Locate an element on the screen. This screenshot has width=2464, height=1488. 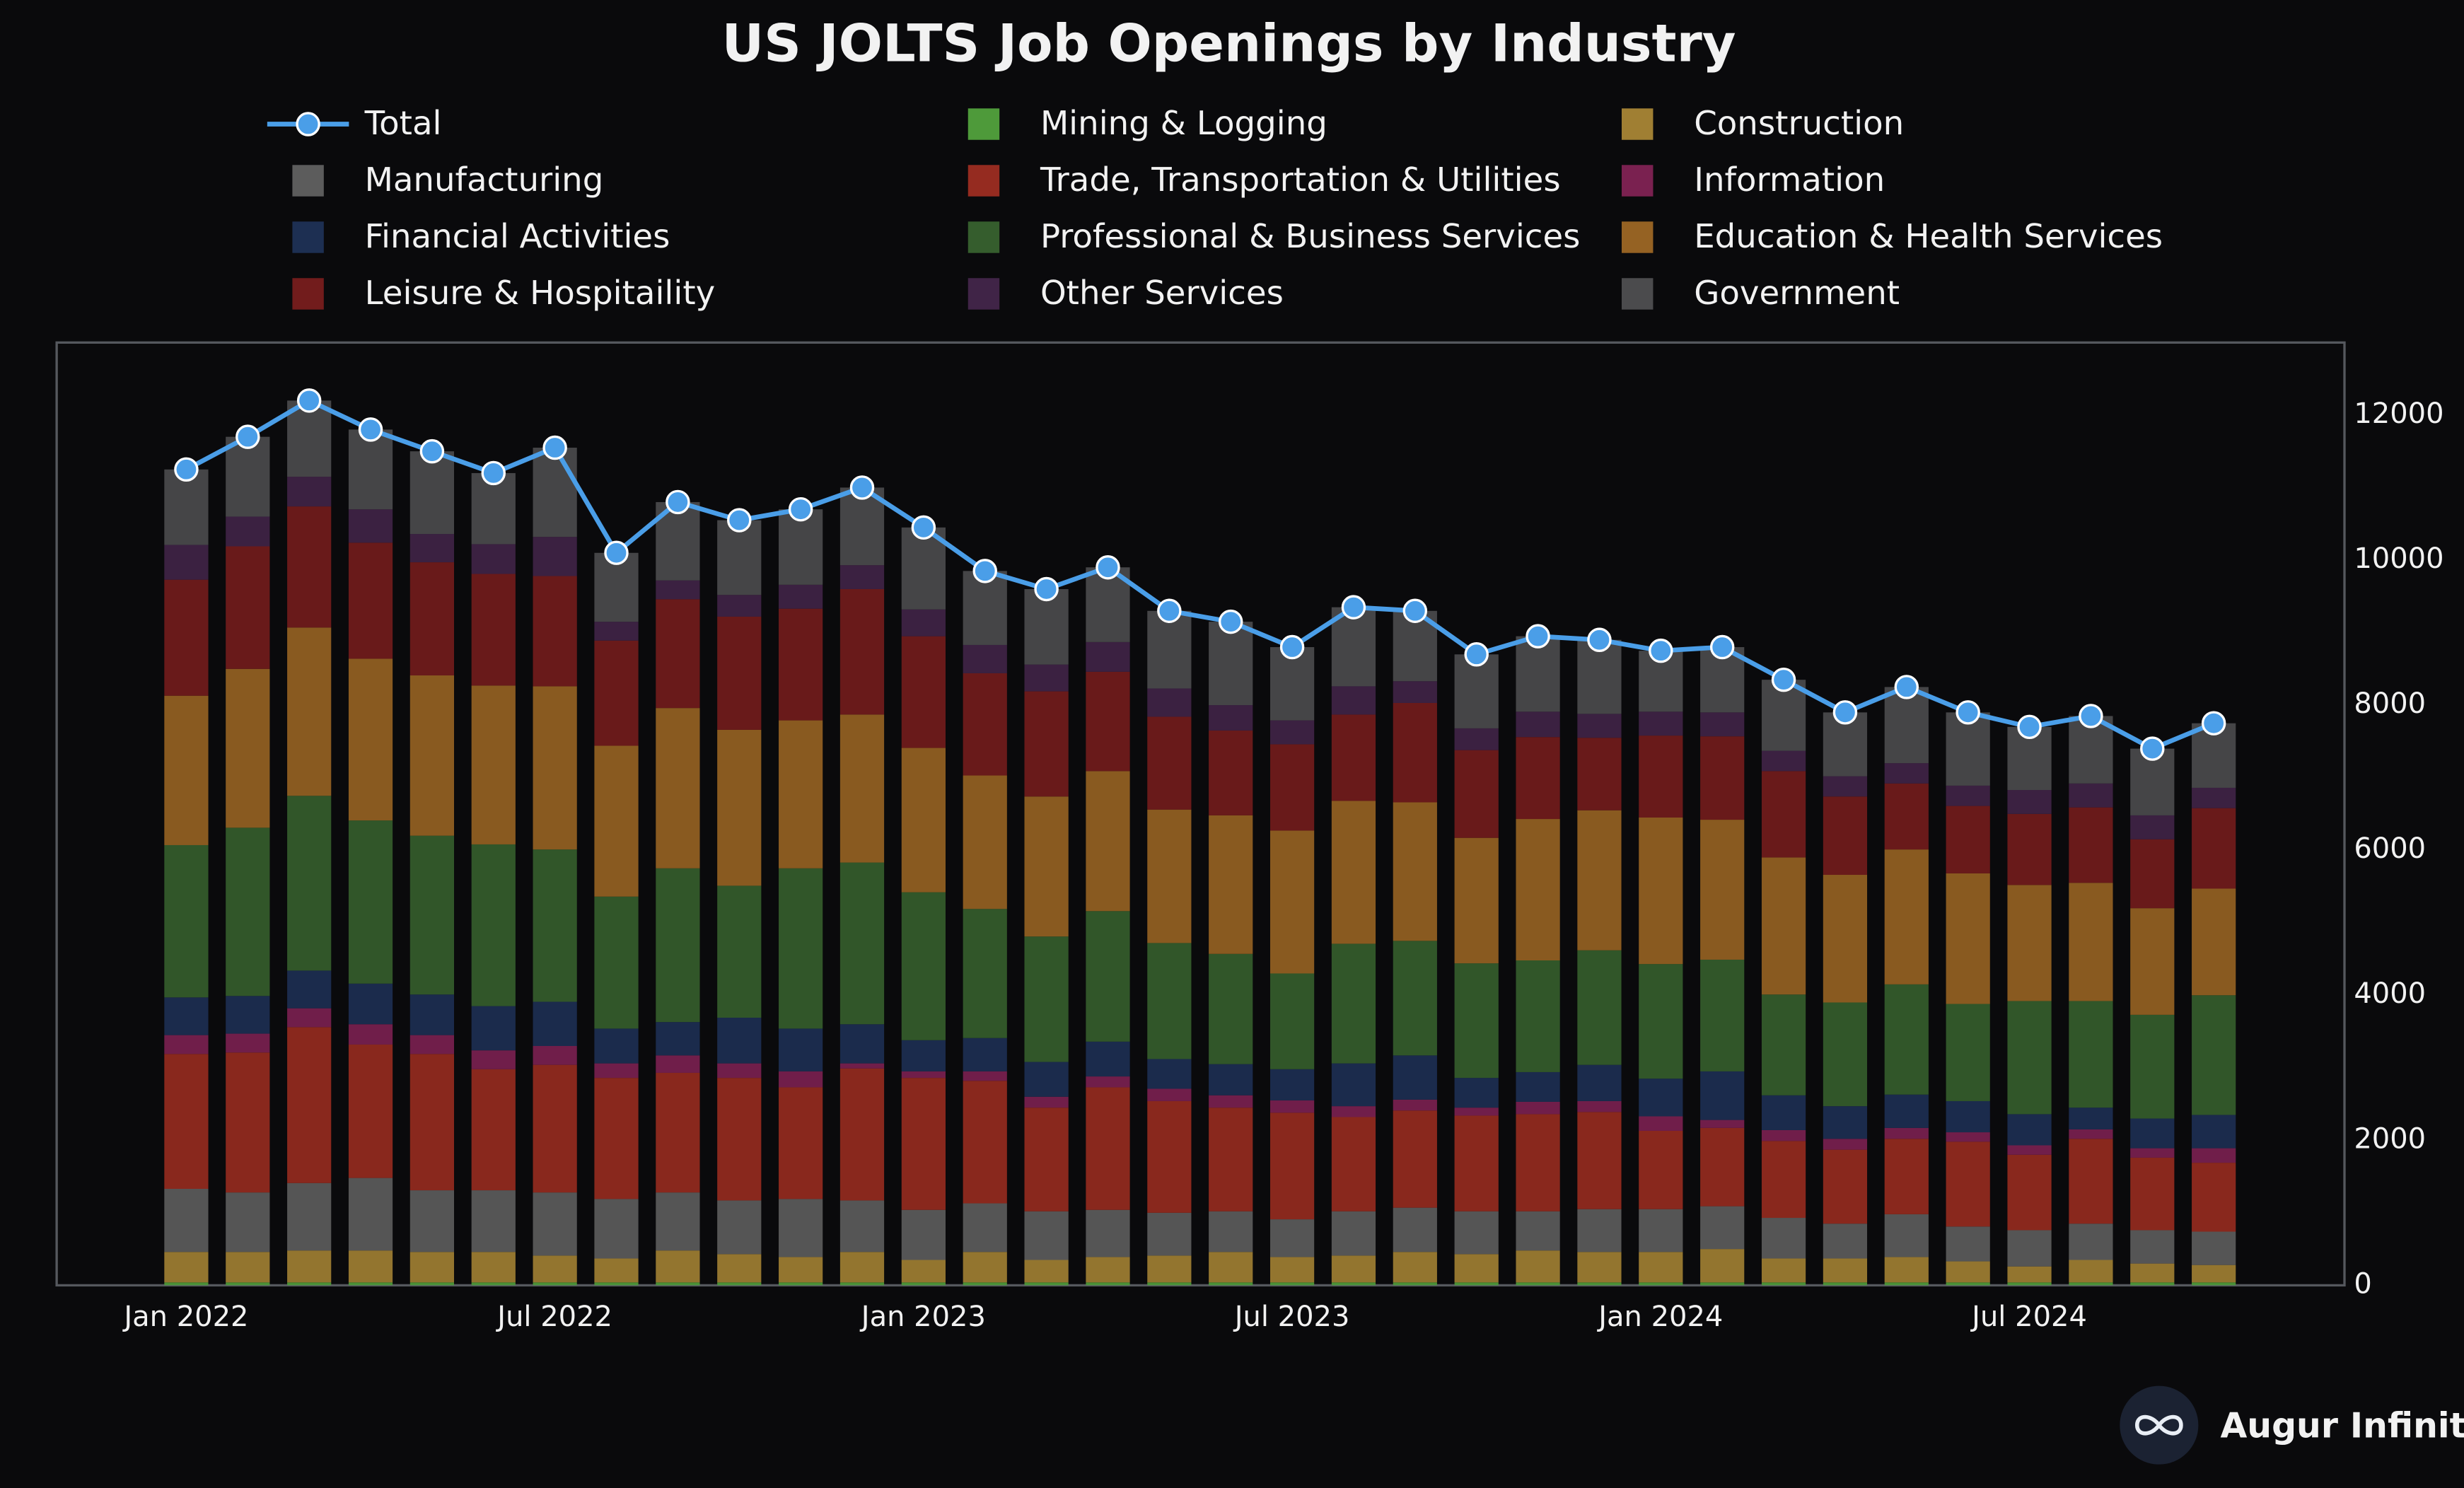
legend-item: Trade, Transportation & Utilities is located at coordinates (1264, 180).